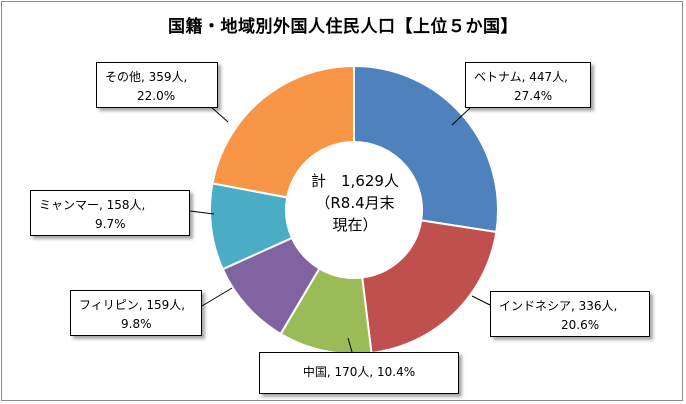  I want to click on label-indonesia-line2: 20.6%, so click(580, 325).